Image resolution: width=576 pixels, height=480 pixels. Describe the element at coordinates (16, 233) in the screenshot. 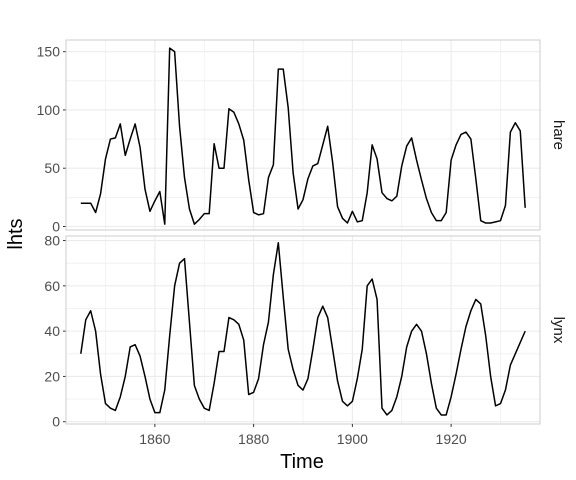

I see `y-axis-title: lhts` at that location.